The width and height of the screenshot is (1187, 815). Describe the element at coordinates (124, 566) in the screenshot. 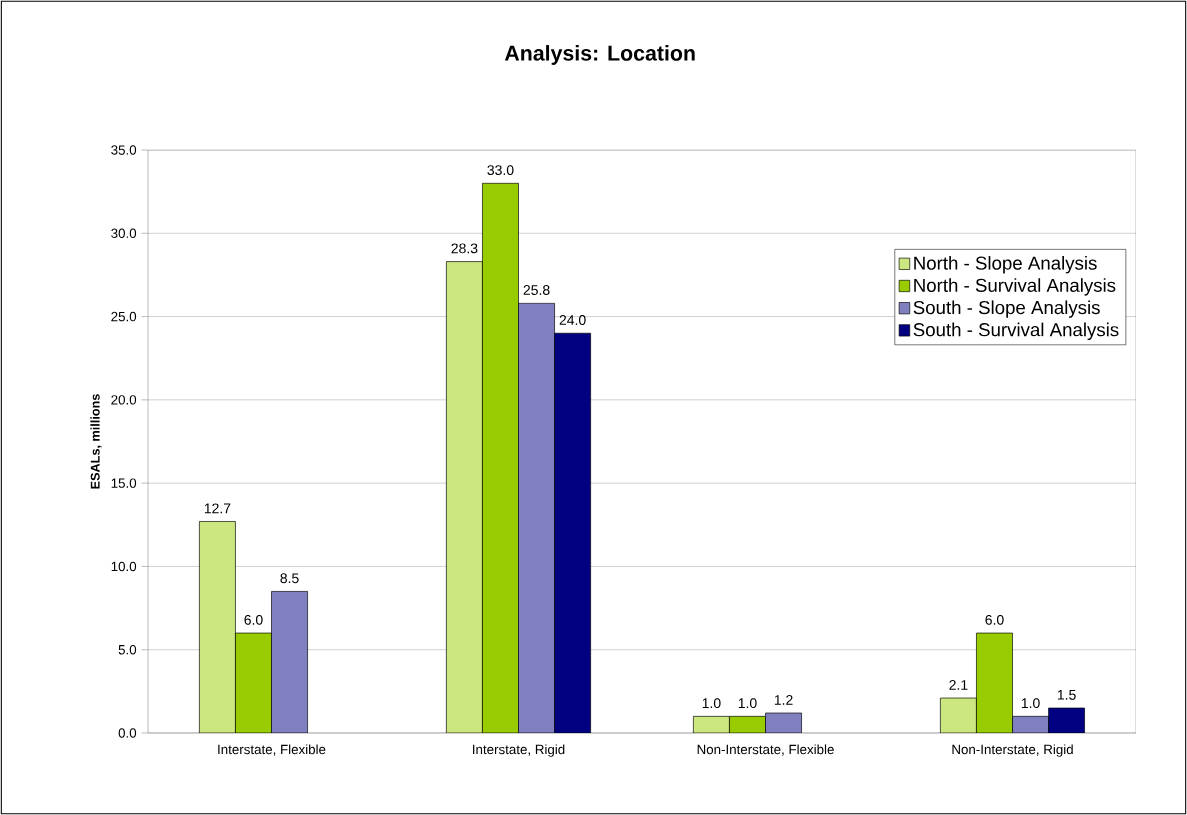

I see `y-tick-label: 10.0` at that location.